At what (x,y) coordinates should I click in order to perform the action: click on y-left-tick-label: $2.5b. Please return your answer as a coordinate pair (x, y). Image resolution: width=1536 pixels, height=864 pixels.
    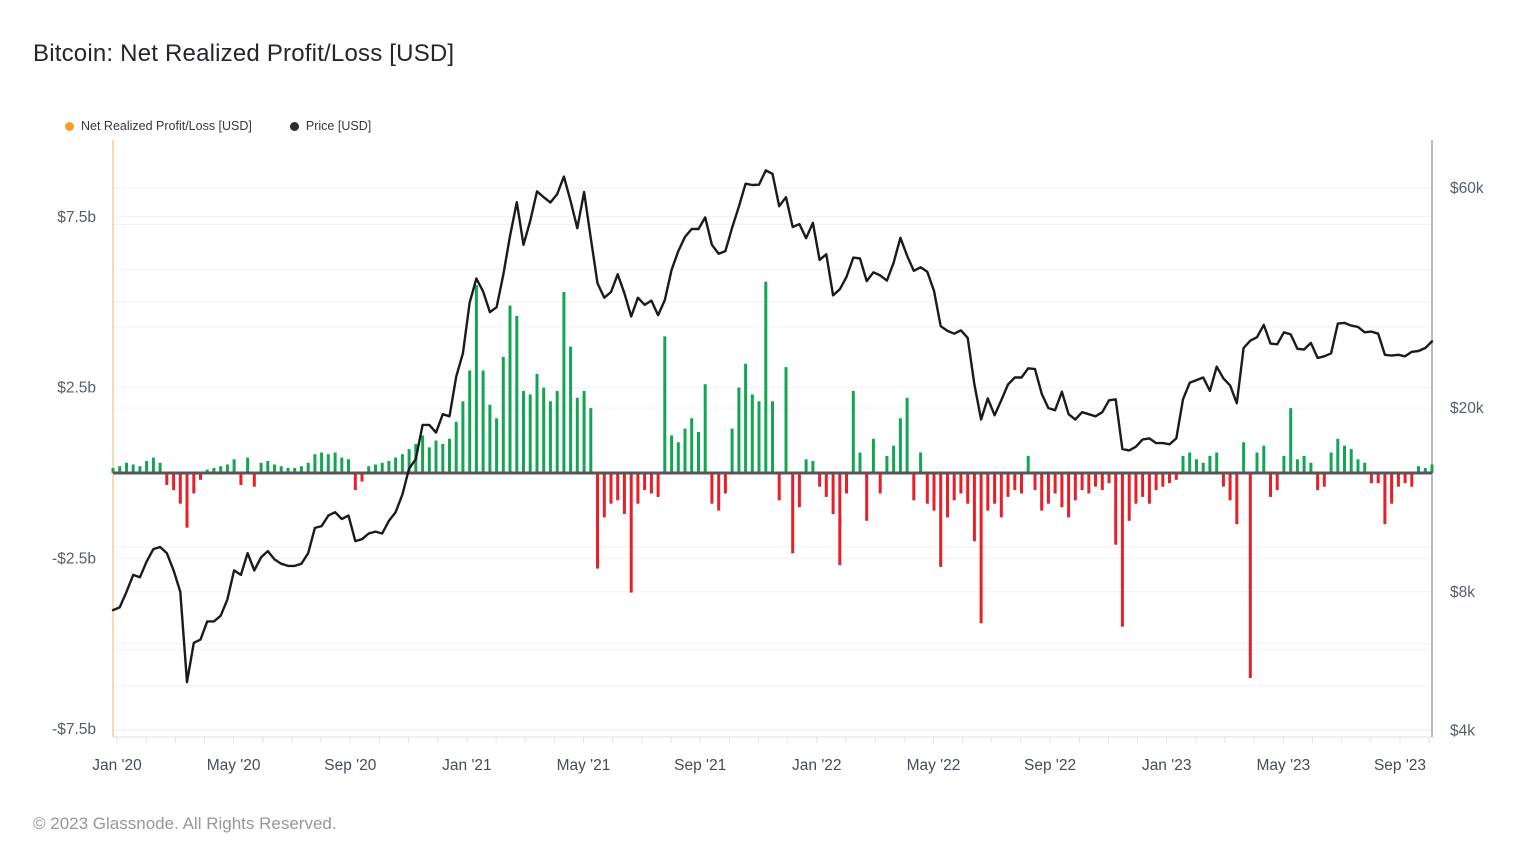
    Looking at the image, I should click on (76, 388).